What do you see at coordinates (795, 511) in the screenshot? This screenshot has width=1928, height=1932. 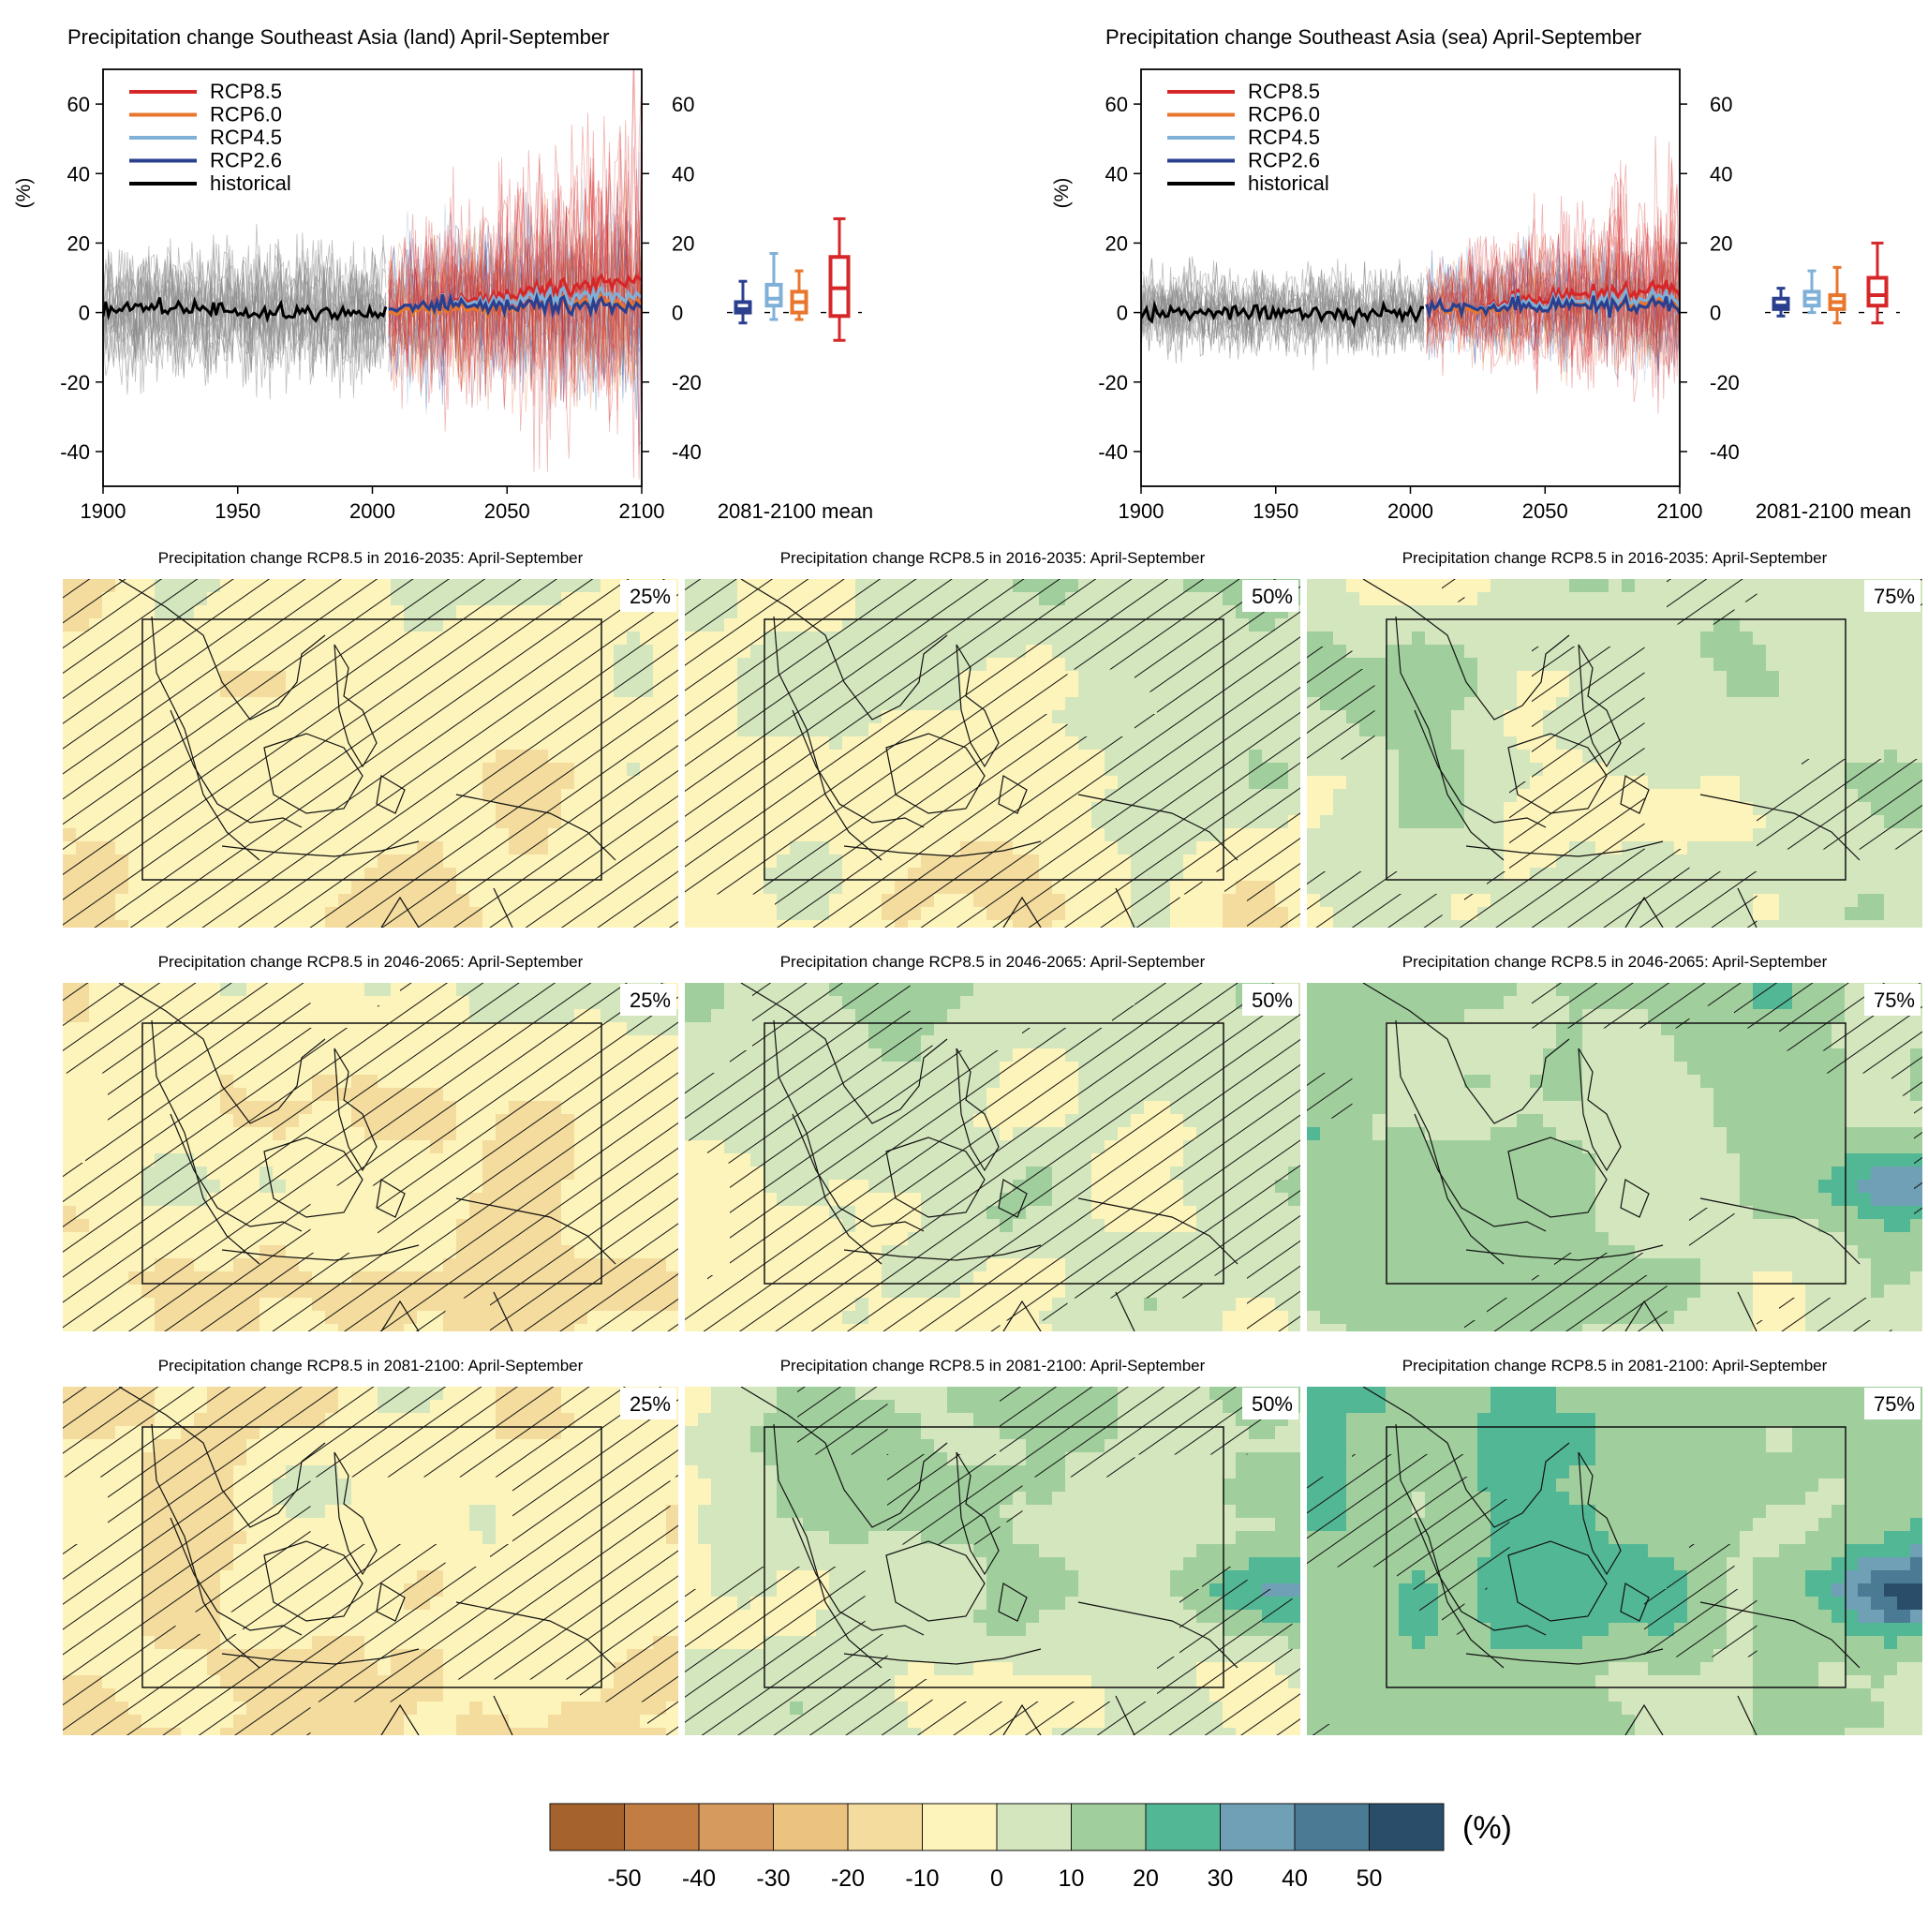 I see `boxplot-label: 2081-2100 mean` at bounding box center [795, 511].